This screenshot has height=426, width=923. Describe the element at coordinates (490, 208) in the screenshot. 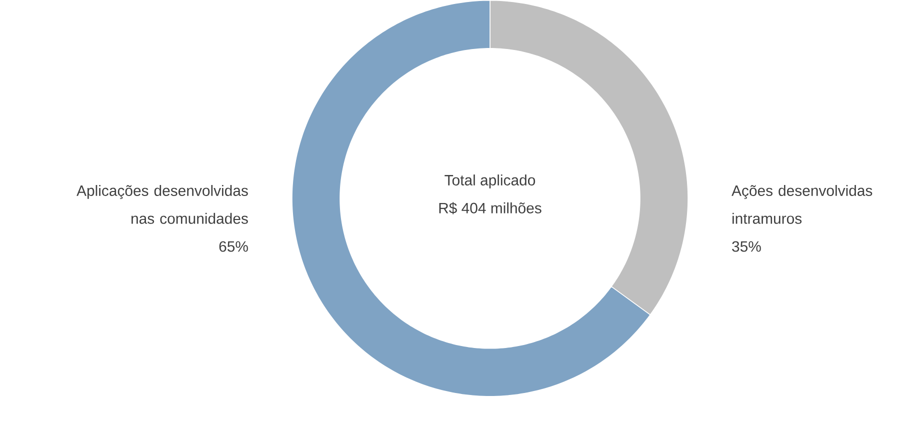

I see `text: R$ 404 milhões` at that location.